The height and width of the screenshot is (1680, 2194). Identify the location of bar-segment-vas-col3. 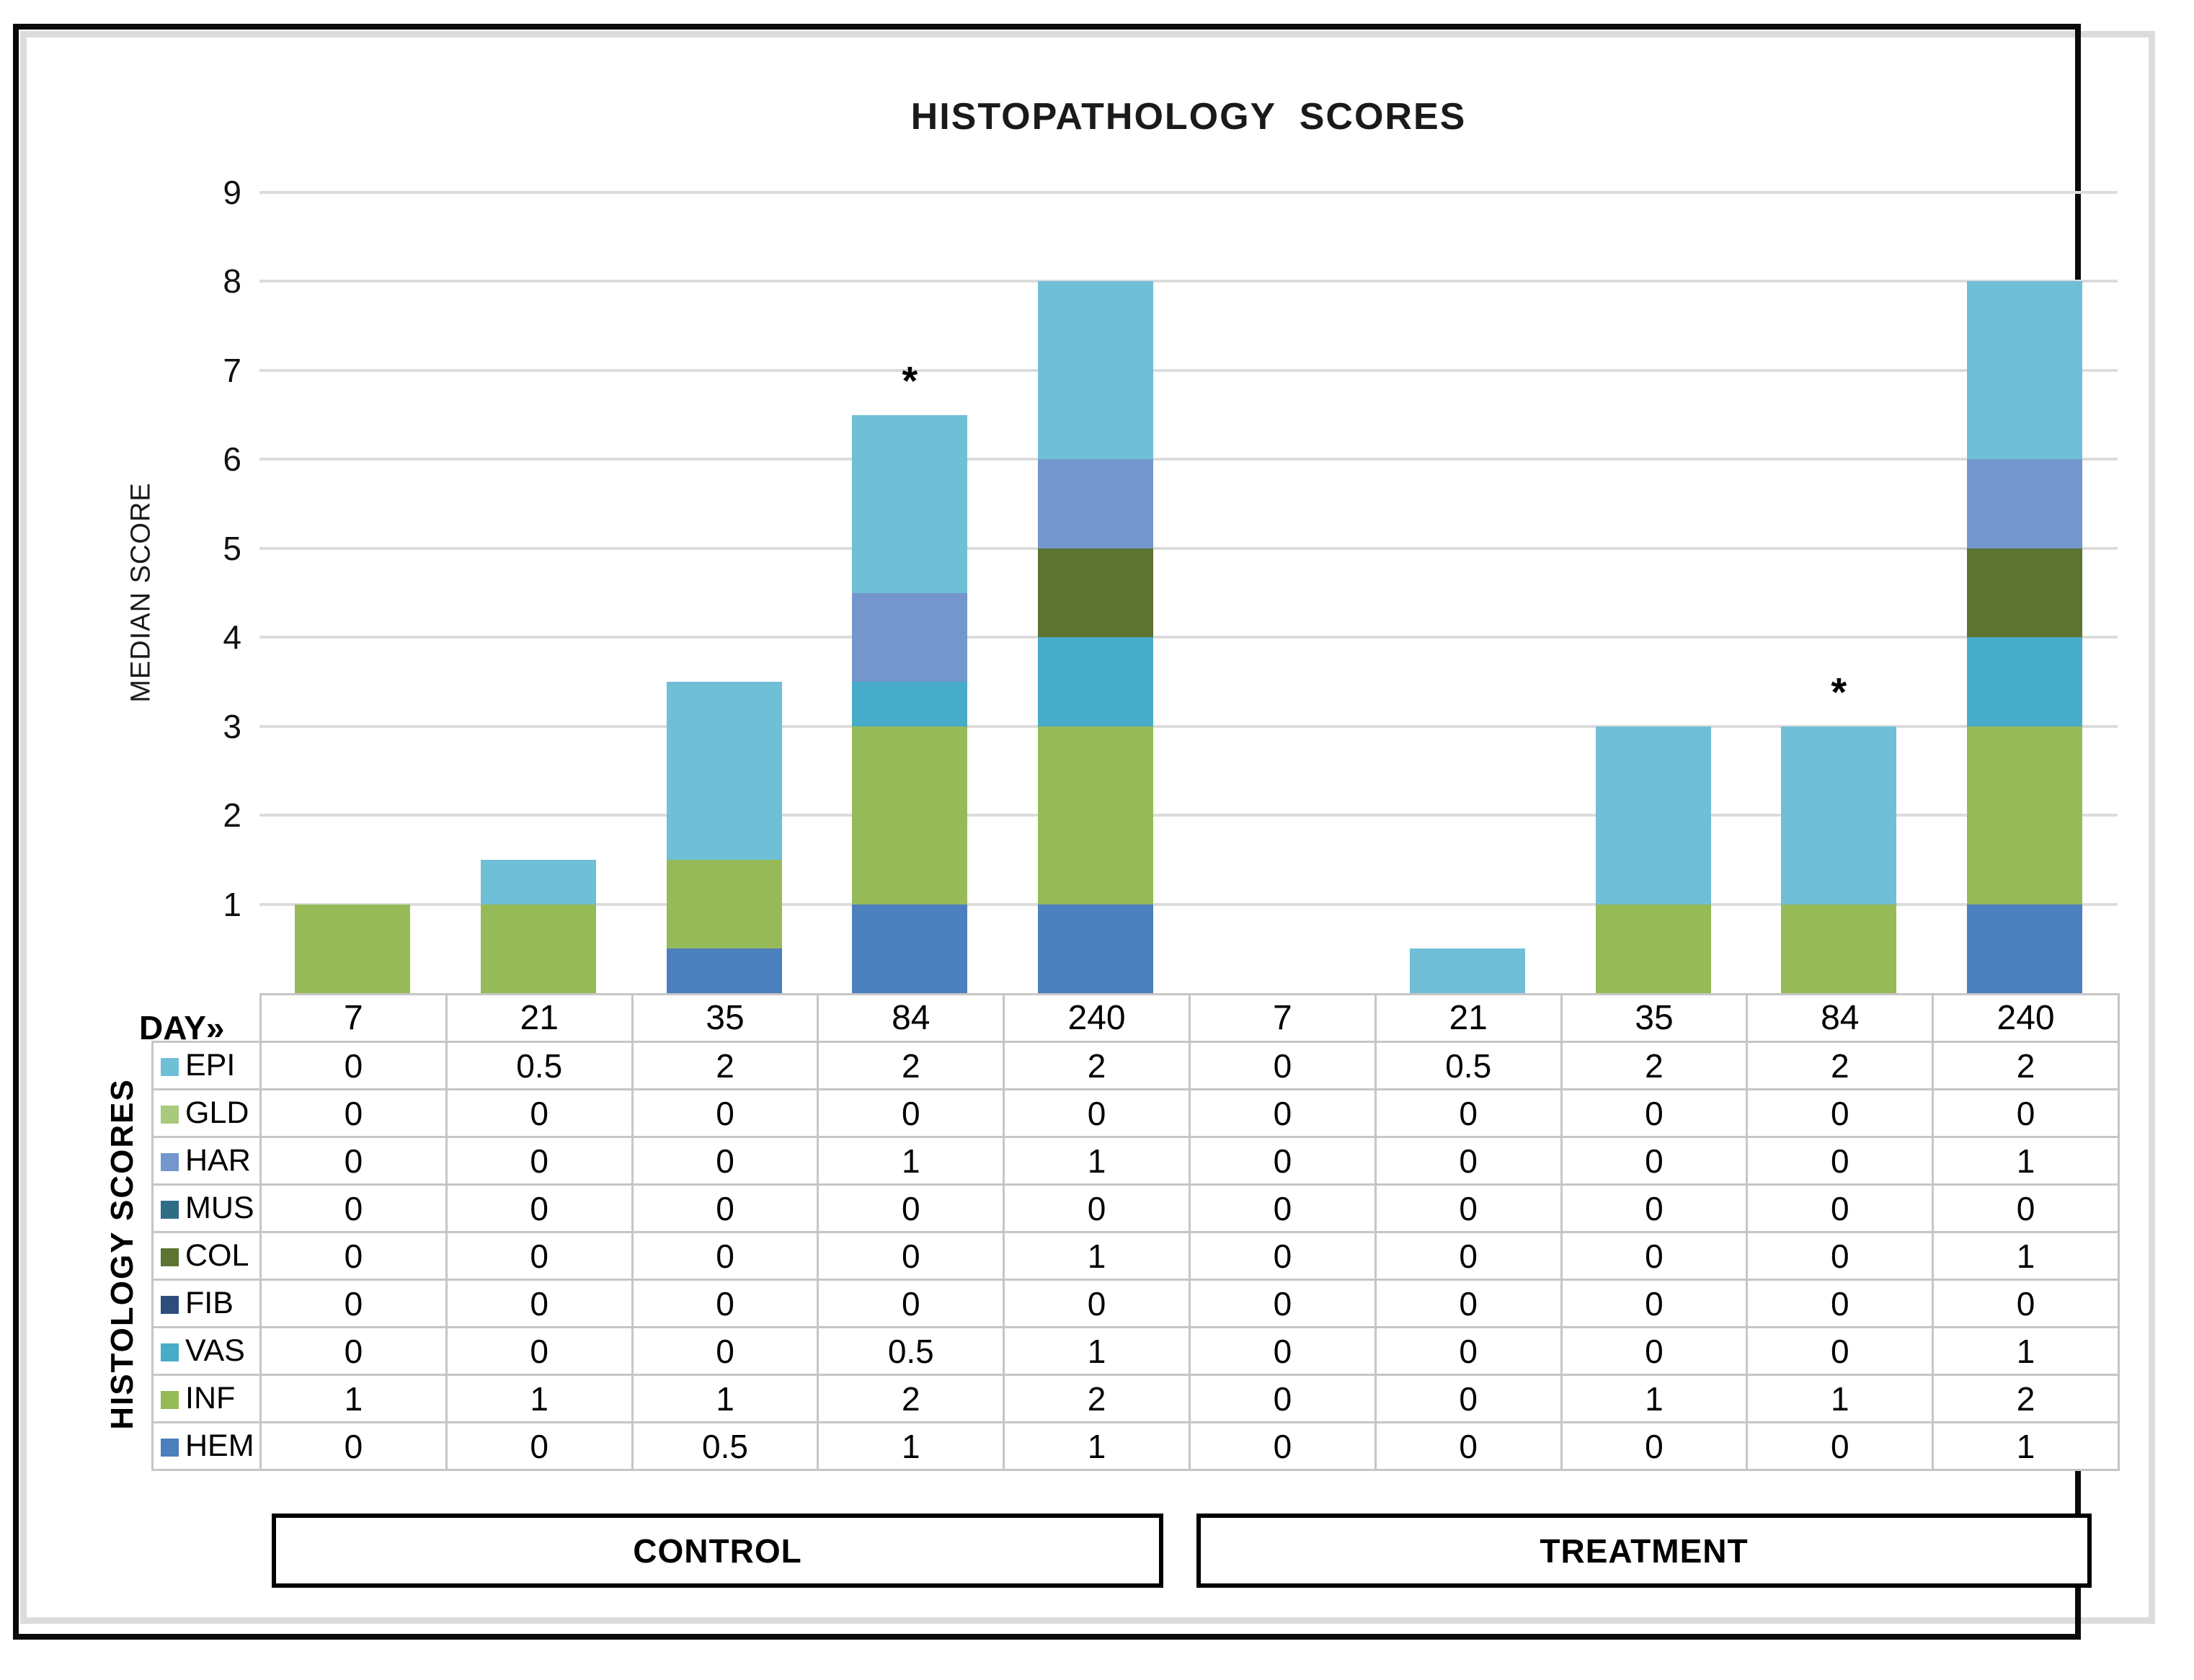
(910, 703).